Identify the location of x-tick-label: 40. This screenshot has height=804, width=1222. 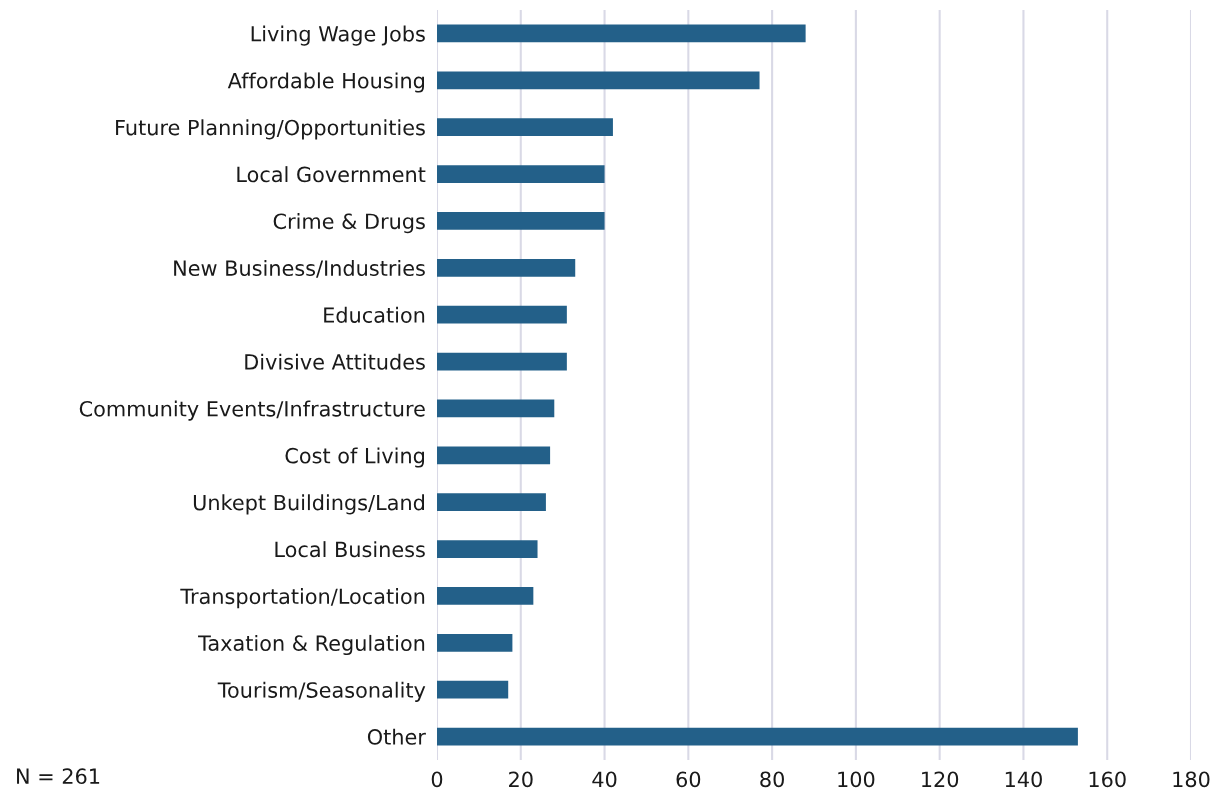
(604, 779).